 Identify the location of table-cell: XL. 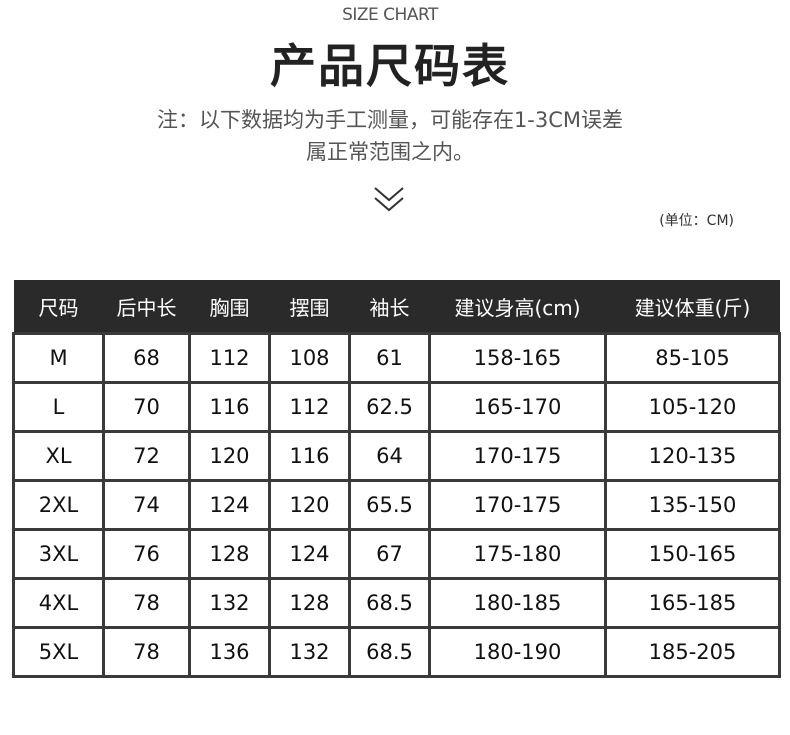
(58, 456).